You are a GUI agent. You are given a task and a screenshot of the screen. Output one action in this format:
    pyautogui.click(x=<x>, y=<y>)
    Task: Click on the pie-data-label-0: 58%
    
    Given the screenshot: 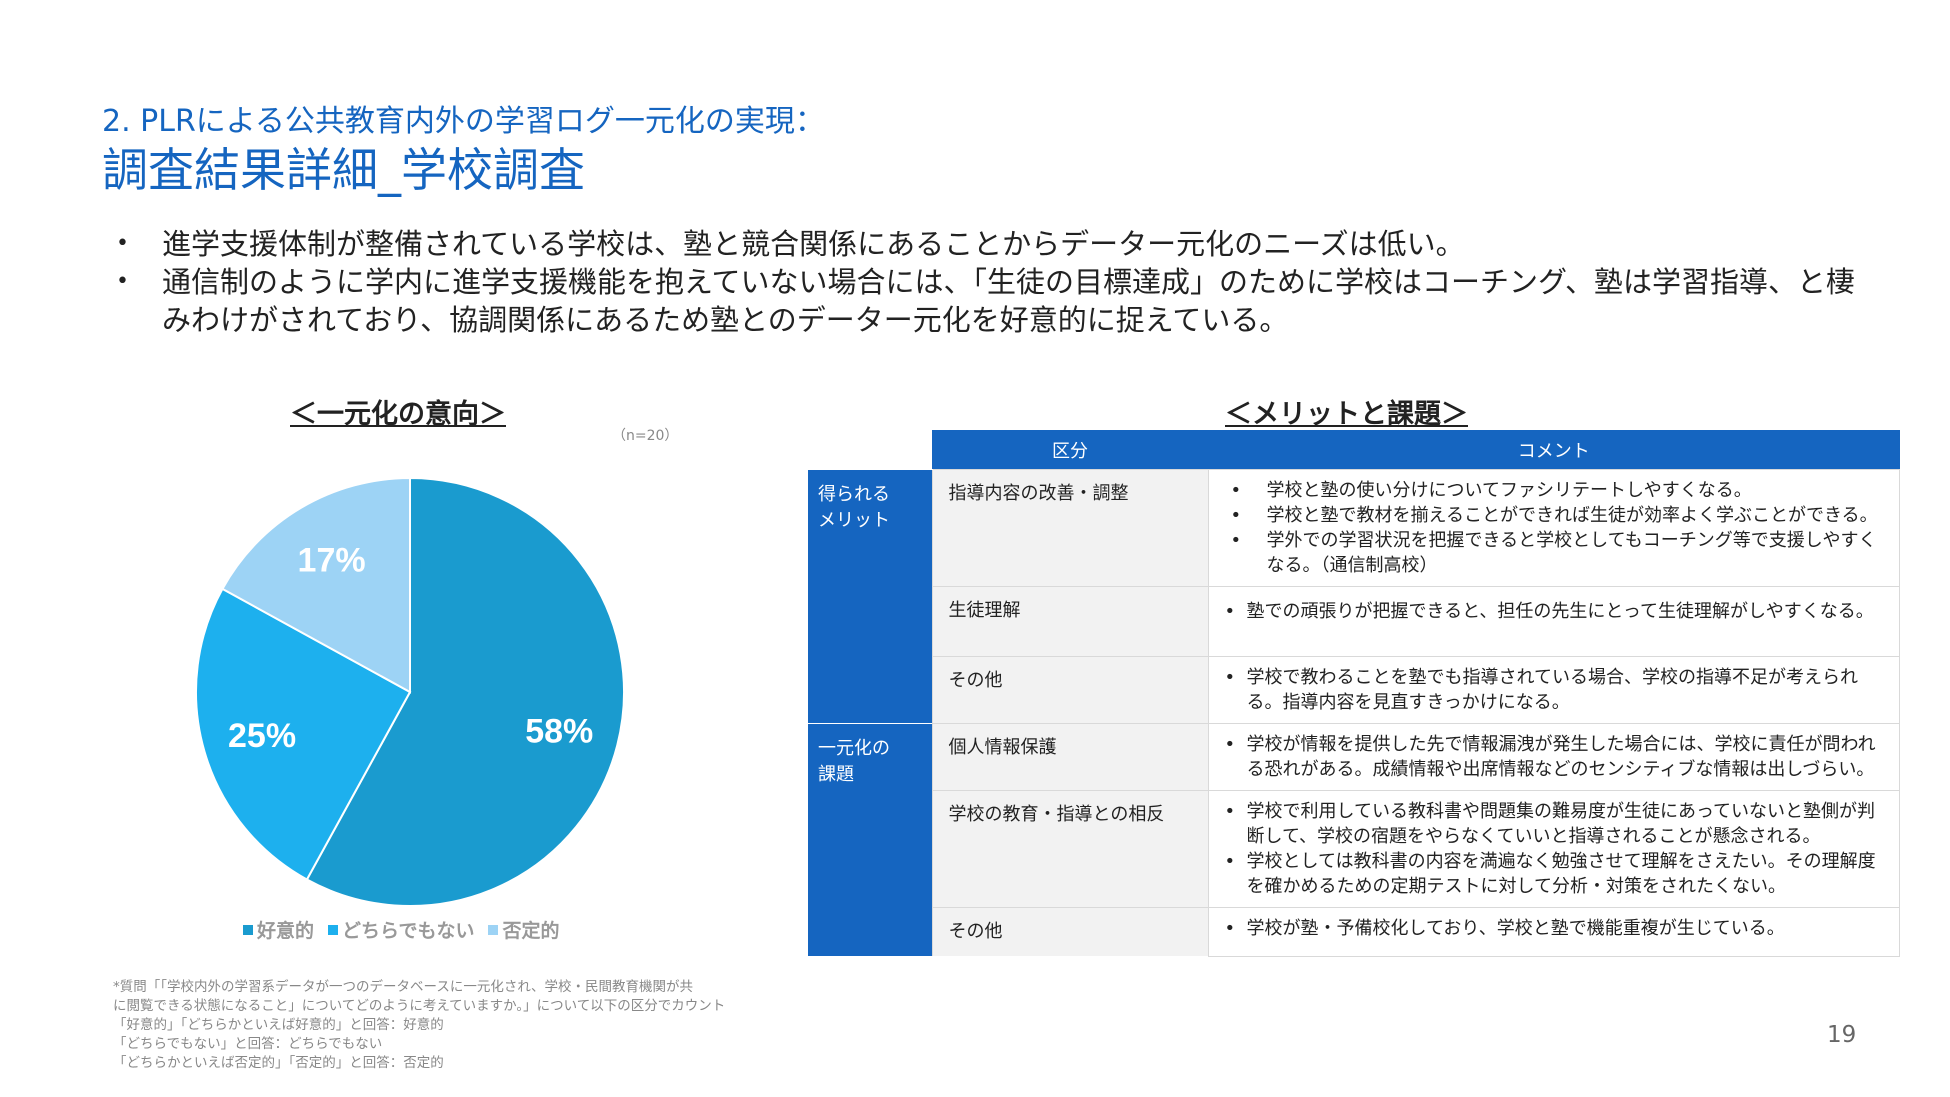 What is the action you would take?
    pyautogui.click(x=559, y=731)
    